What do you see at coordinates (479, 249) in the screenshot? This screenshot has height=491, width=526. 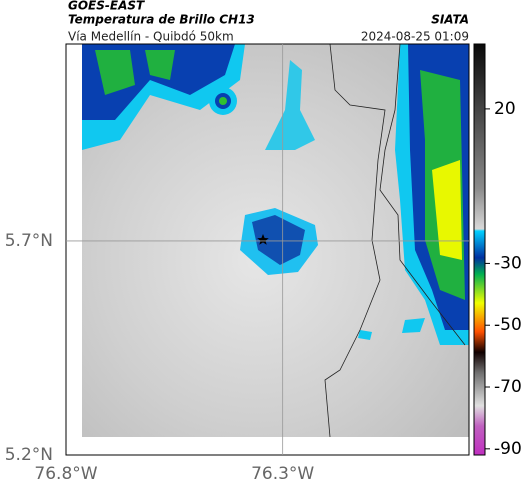 I see `colorbar` at bounding box center [479, 249].